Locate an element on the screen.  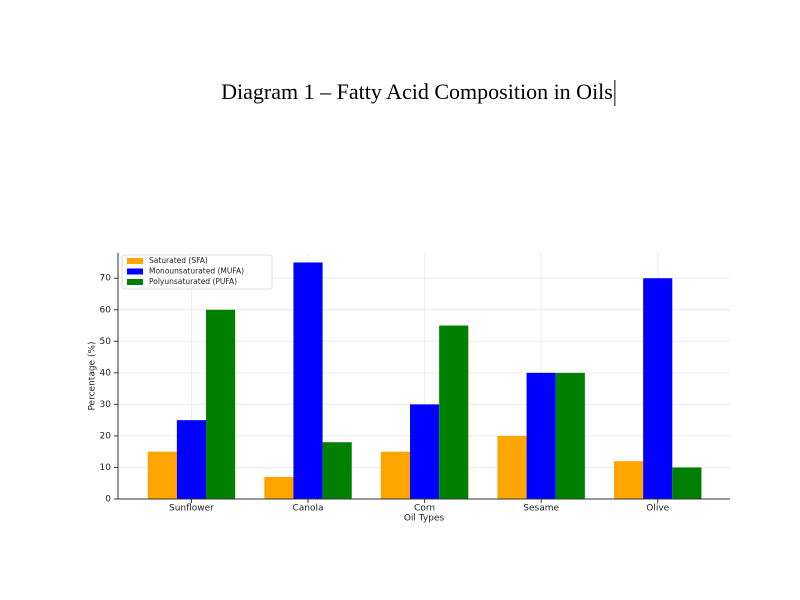
y-tick-label: 70 is located at coordinates (106, 279).